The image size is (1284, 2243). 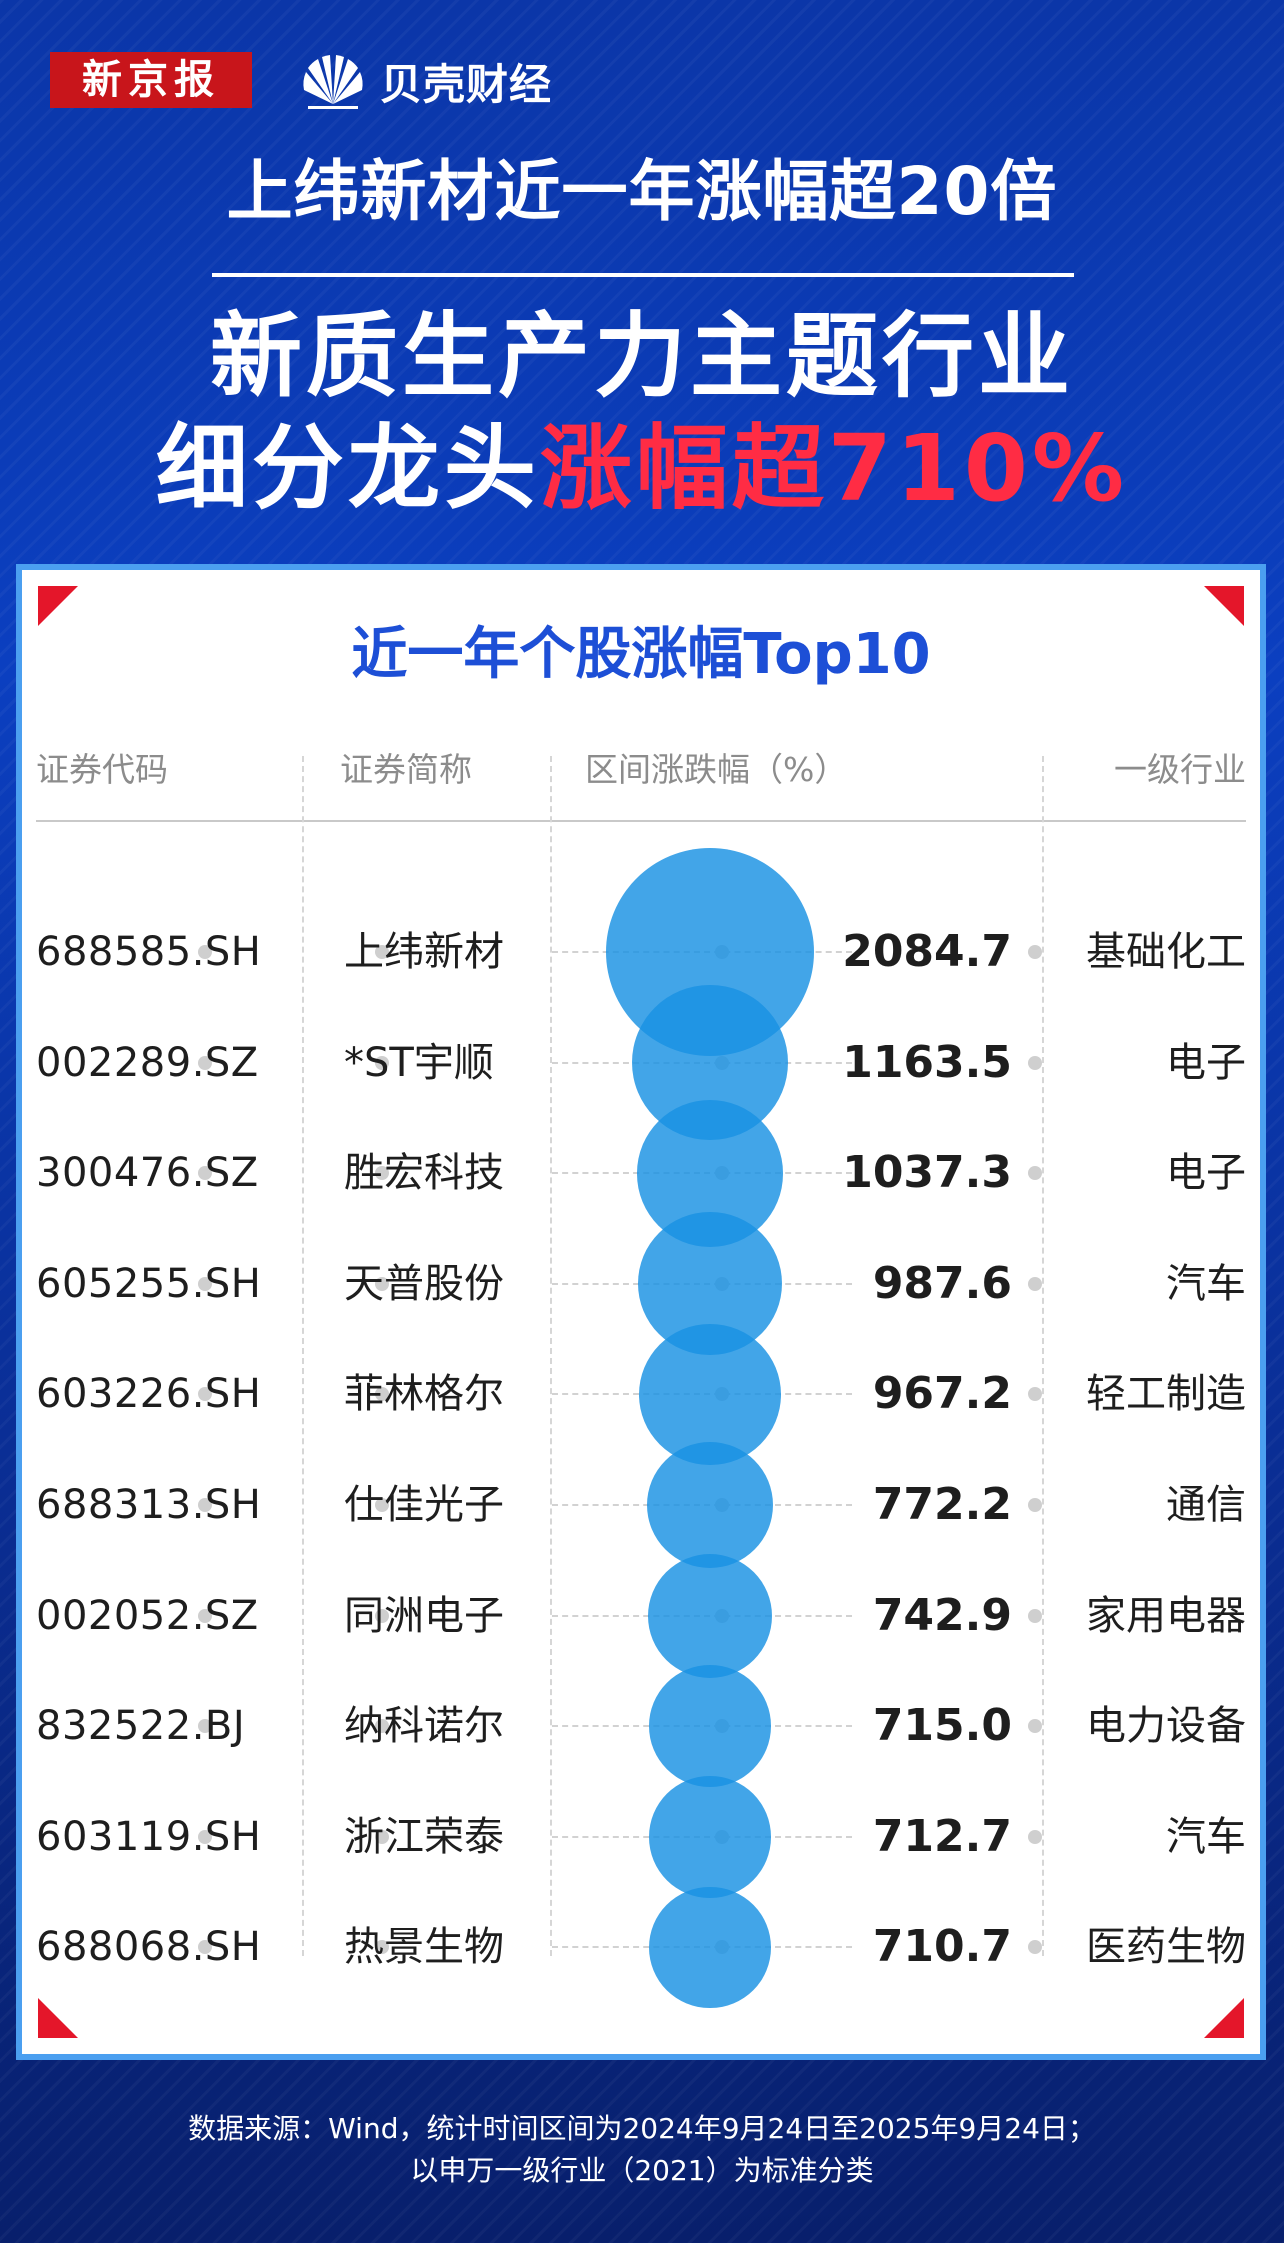 What do you see at coordinates (942, 1726) in the screenshot?
I see `row-change-value: 715.0` at bounding box center [942, 1726].